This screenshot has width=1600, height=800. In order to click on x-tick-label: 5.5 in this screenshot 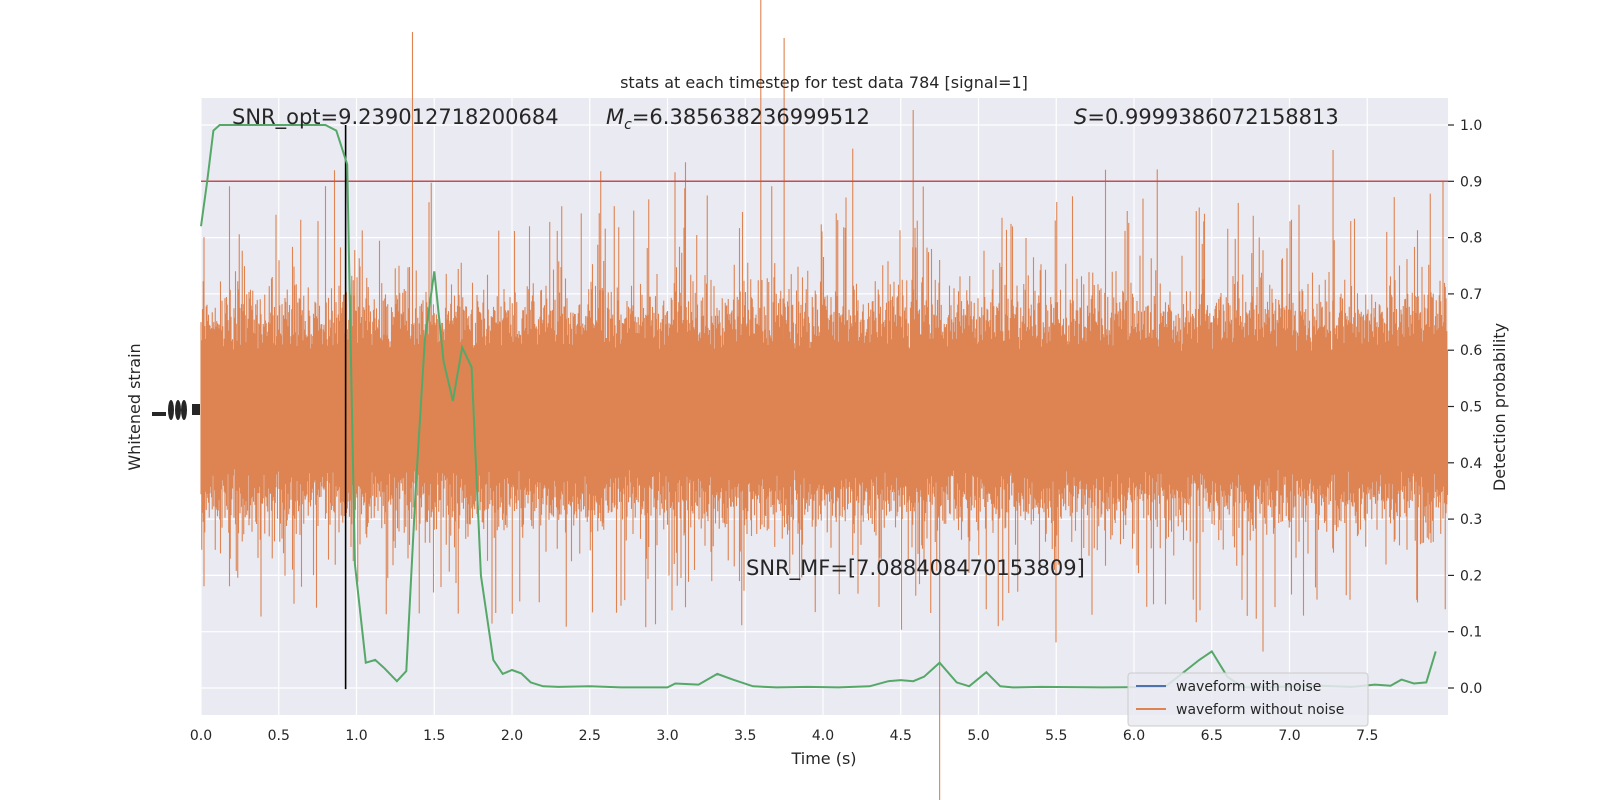, I will do `click(1056, 736)`.